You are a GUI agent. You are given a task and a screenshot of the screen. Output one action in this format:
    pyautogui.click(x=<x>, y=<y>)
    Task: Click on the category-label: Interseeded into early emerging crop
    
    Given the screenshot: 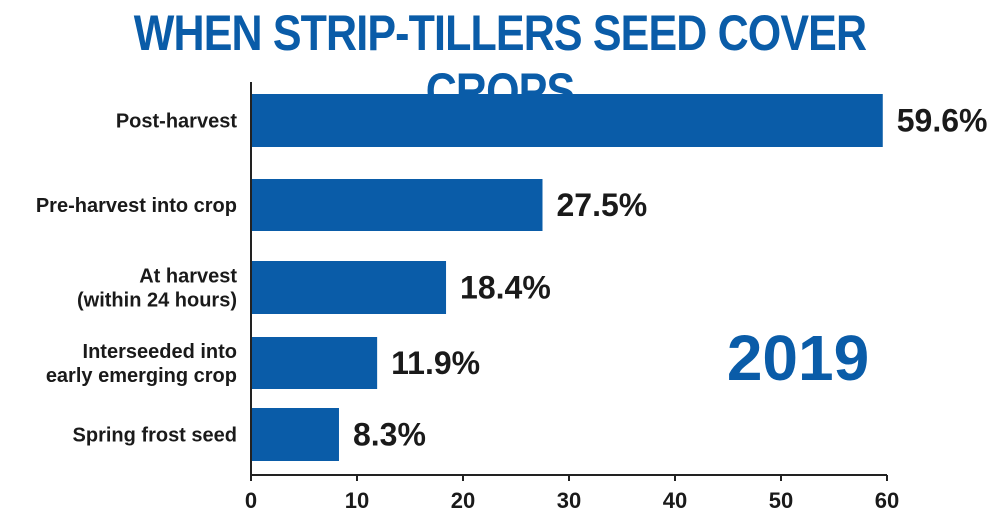 What is the action you would take?
    pyautogui.click(x=141, y=364)
    